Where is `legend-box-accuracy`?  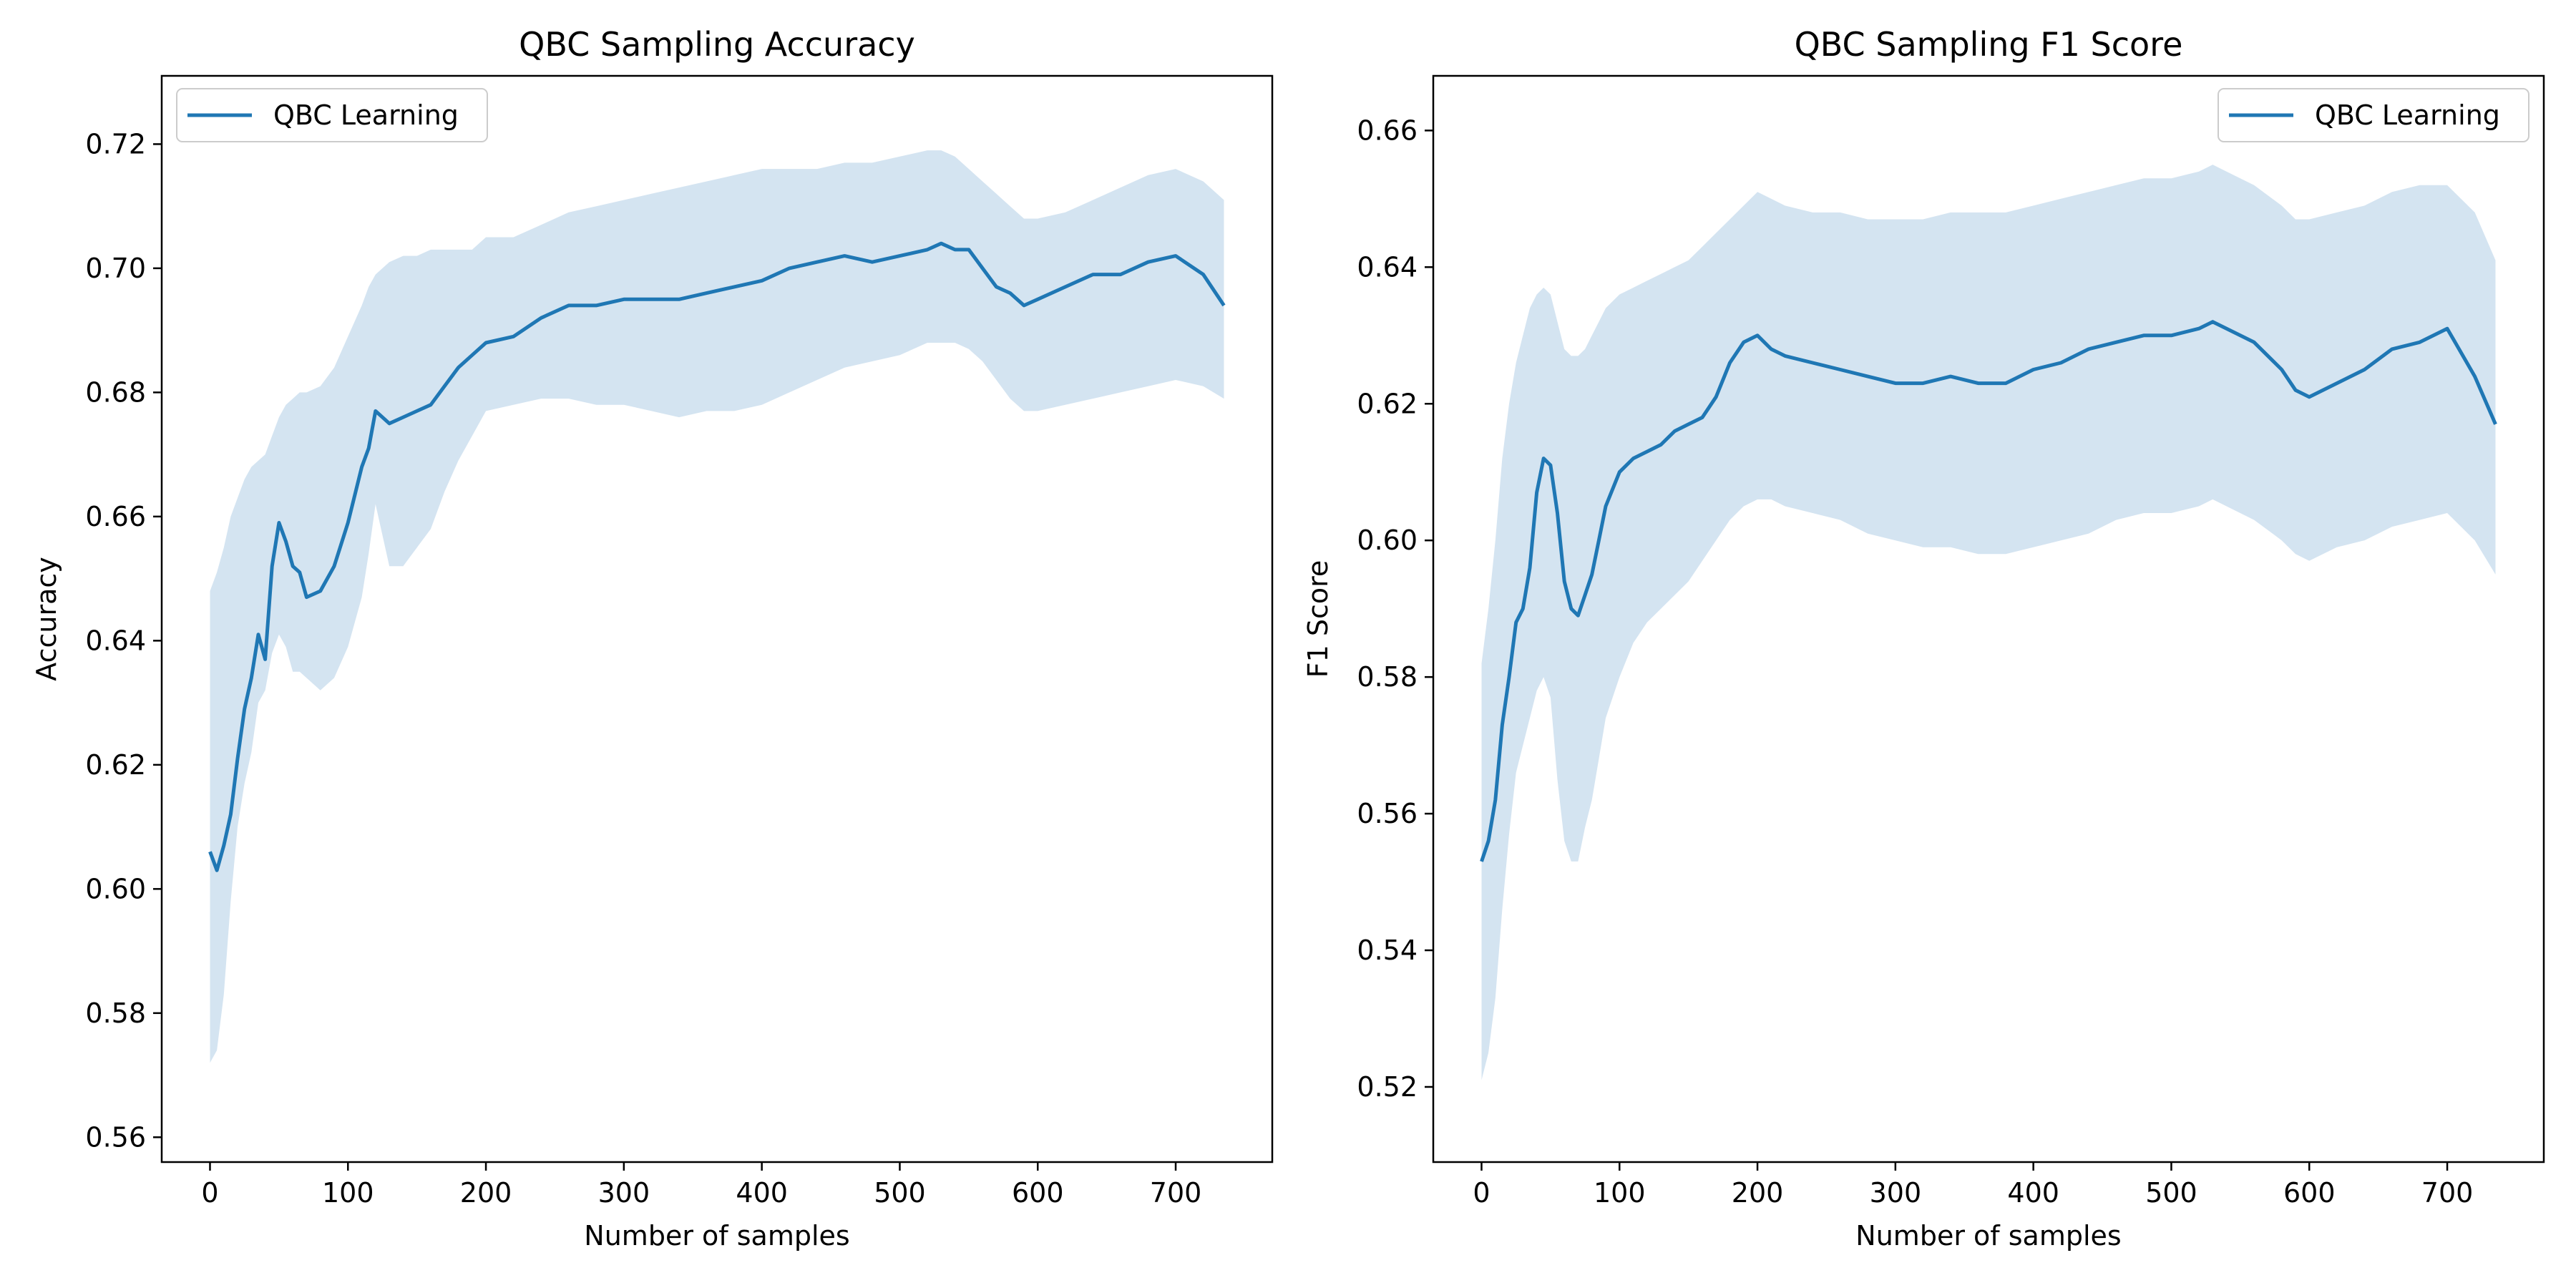 legend-box-accuracy is located at coordinates (332, 115).